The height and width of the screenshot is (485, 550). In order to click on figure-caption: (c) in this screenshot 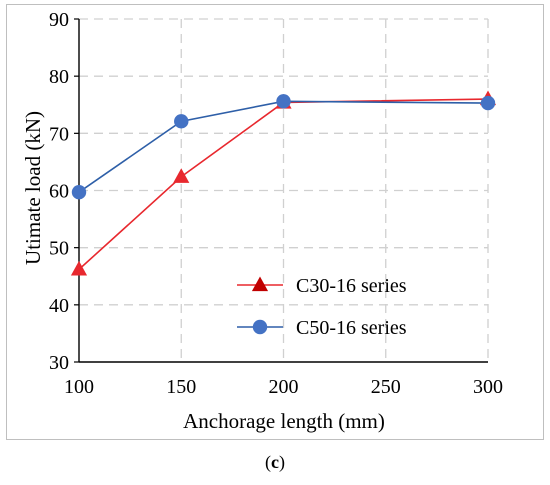, I will do `click(275, 462)`.